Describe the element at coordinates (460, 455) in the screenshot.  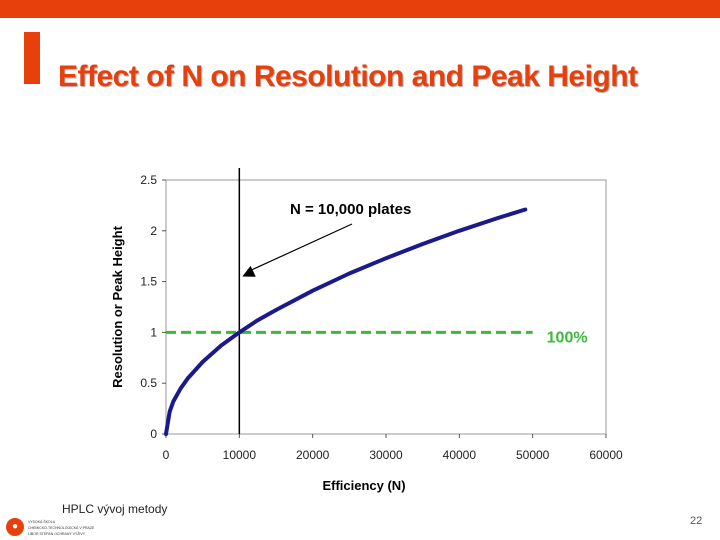
I see `x-tick-label: 40000` at that location.